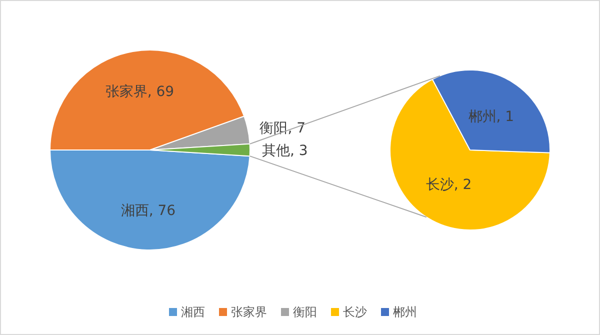 Image resolution: width=600 pixels, height=335 pixels. I want to click on data-label: 衡阳, 7, so click(283, 128).